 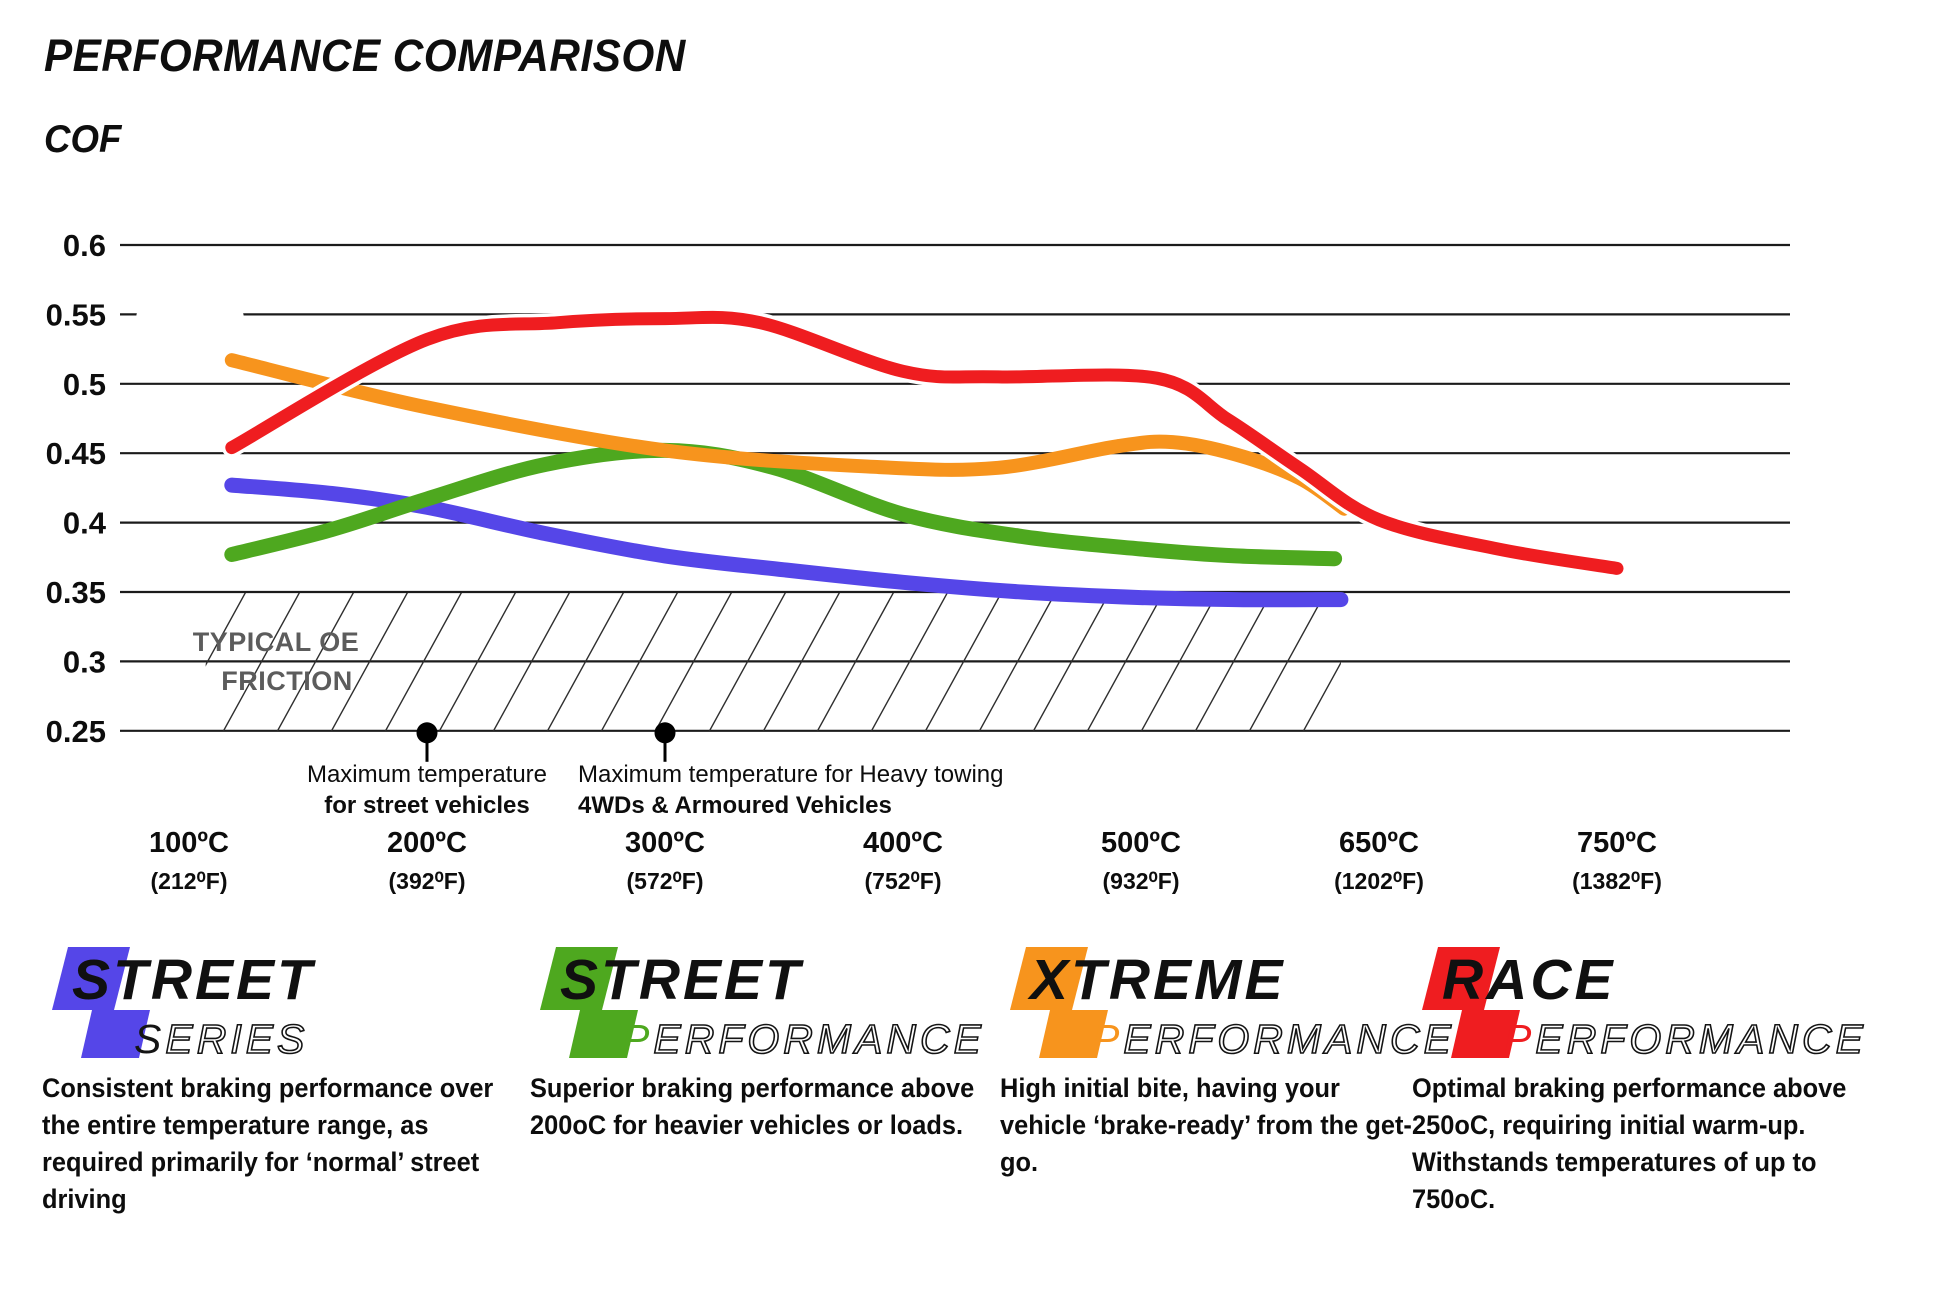 I want to click on logo-word2: SERIES, so click(x=221, y=1039).